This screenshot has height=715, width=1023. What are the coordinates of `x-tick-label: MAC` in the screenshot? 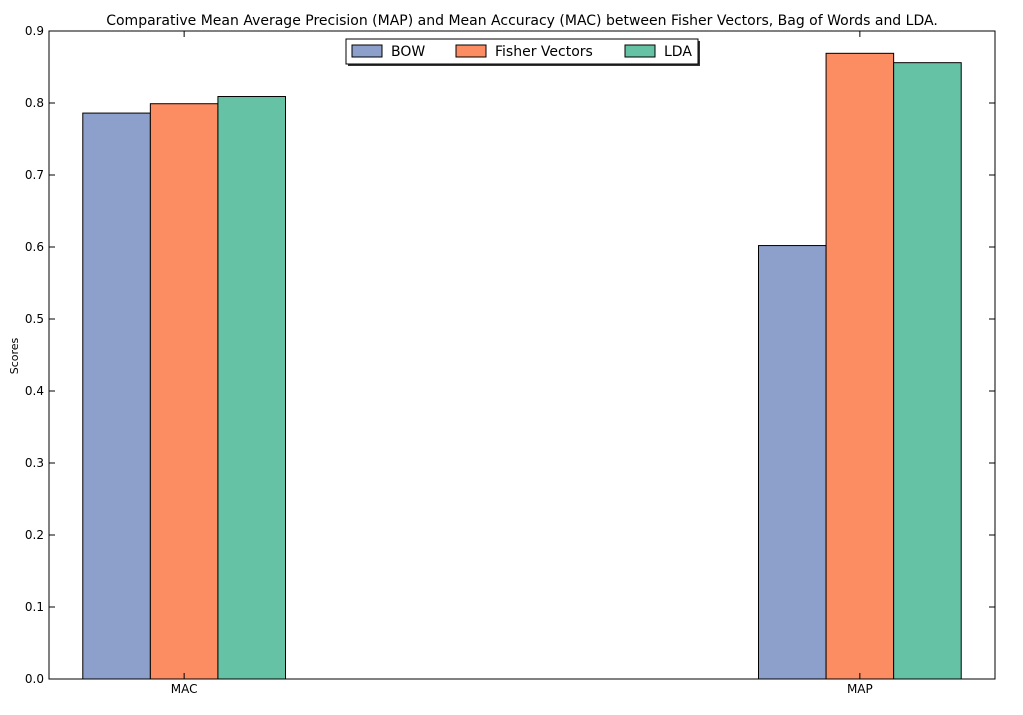 It's located at (184, 689).